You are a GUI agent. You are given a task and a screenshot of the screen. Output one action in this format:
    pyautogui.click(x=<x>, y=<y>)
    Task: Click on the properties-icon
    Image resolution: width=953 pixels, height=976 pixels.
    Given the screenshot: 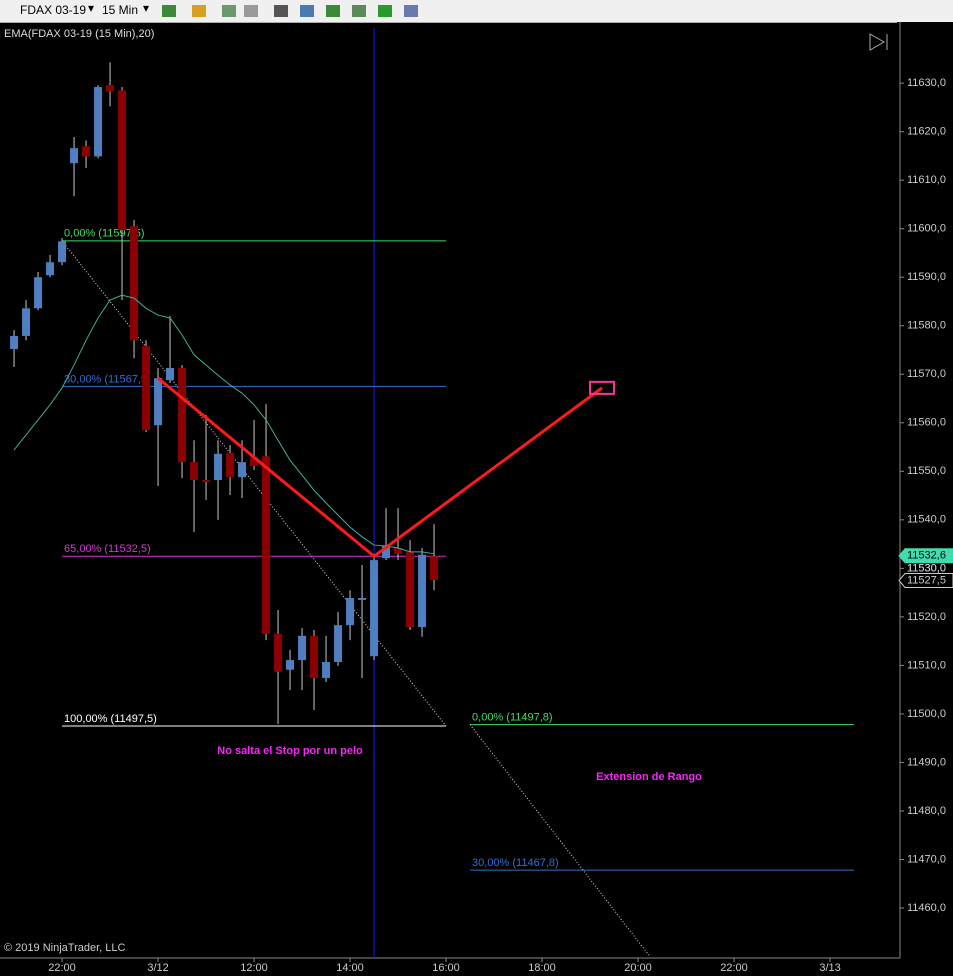 What is the action you would take?
    pyautogui.click(x=411, y=11)
    